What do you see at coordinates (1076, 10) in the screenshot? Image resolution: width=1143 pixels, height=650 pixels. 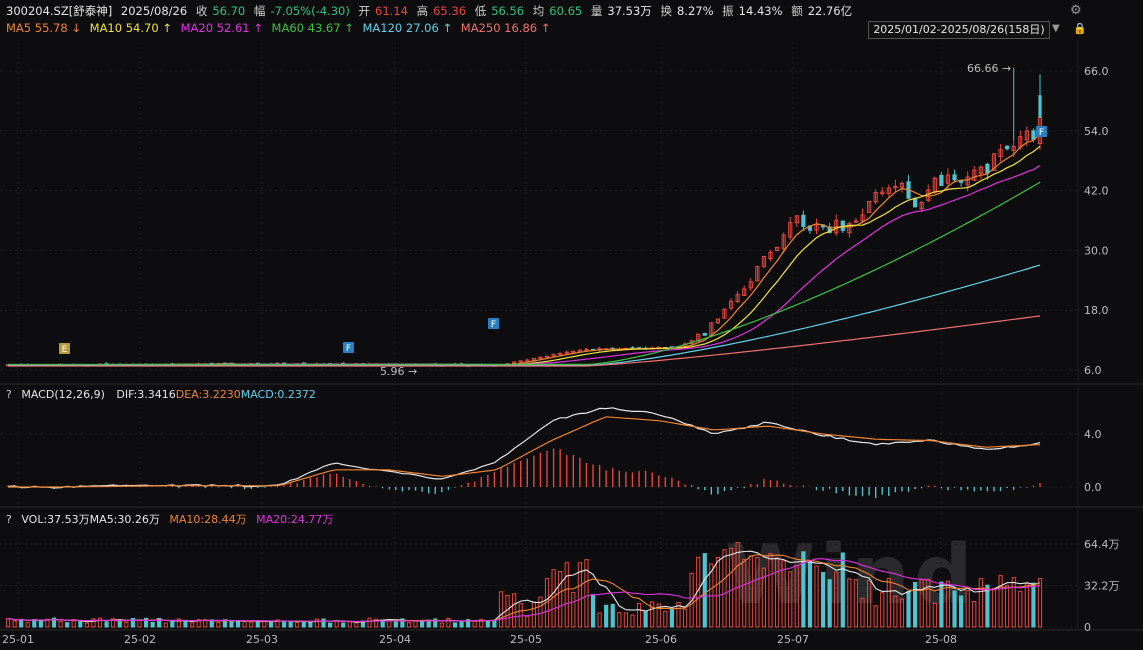 I see `settings-icon: ⚙` at bounding box center [1076, 10].